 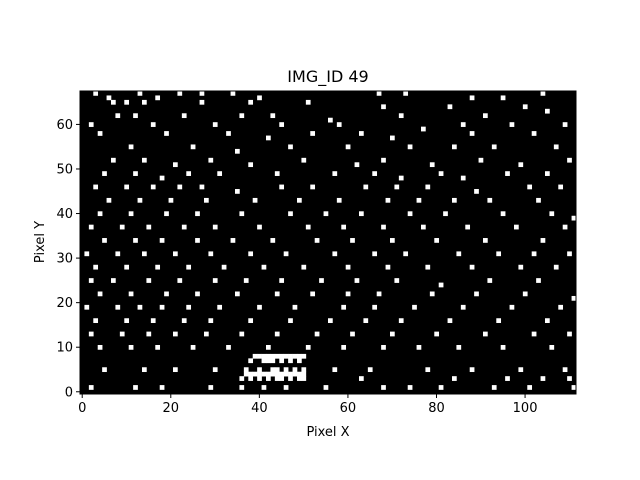 What do you see at coordinates (40, 242) in the screenshot?
I see `y-axis-label: Pixel Y` at bounding box center [40, 242].